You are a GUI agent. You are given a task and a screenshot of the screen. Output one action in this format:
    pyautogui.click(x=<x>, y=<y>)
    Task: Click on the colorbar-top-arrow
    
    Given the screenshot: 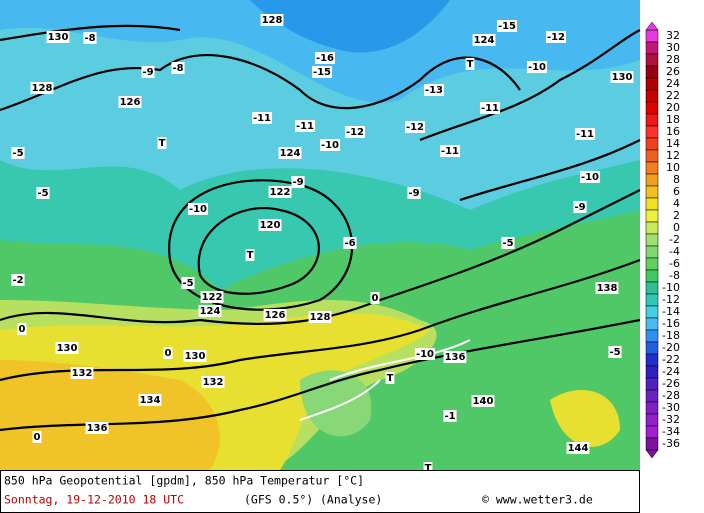 What is the action you would take?
    pyautogui.click(x=652, y=26)
    